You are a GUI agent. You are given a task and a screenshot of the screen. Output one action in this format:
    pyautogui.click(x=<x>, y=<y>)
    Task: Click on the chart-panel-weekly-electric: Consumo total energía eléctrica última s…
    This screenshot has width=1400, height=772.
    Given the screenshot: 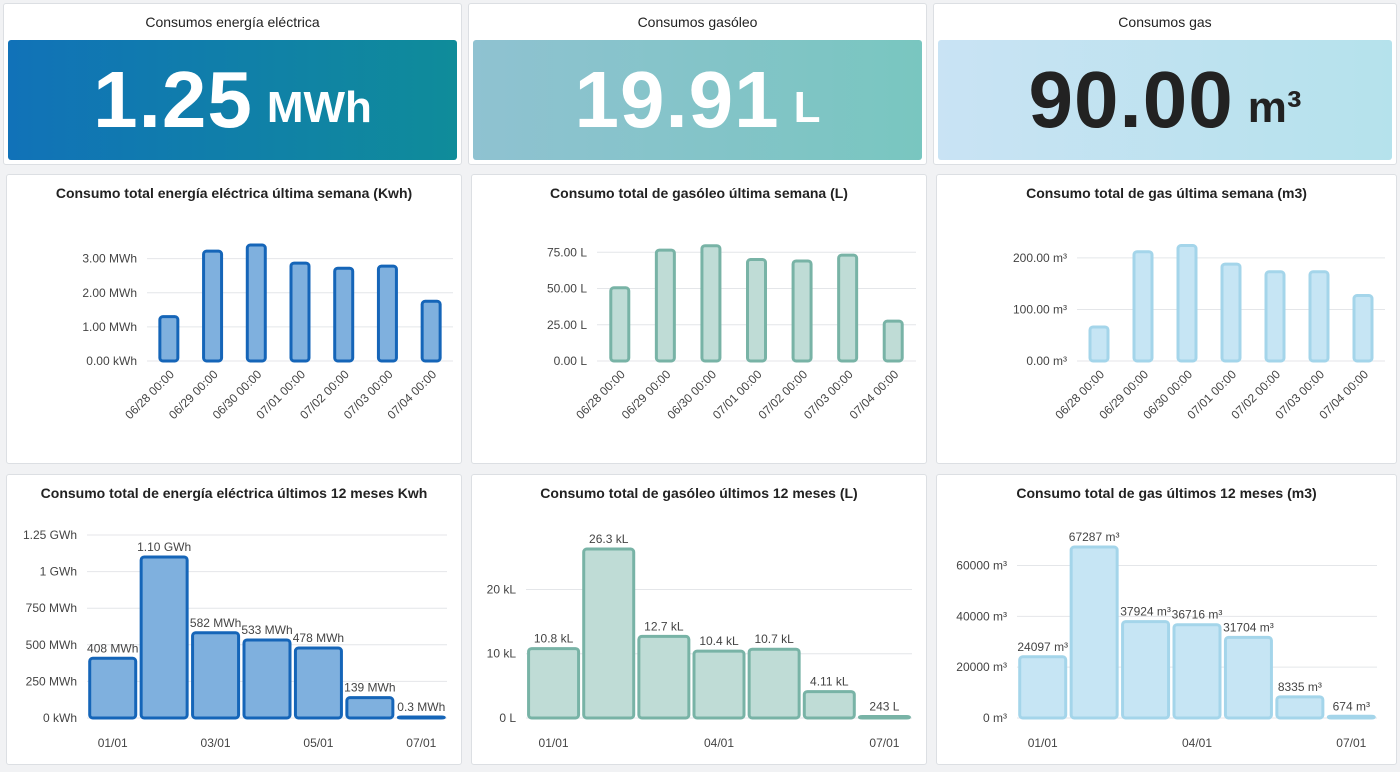 What is the action you would take?
    pyautogui.click(x=234, y=319)
    